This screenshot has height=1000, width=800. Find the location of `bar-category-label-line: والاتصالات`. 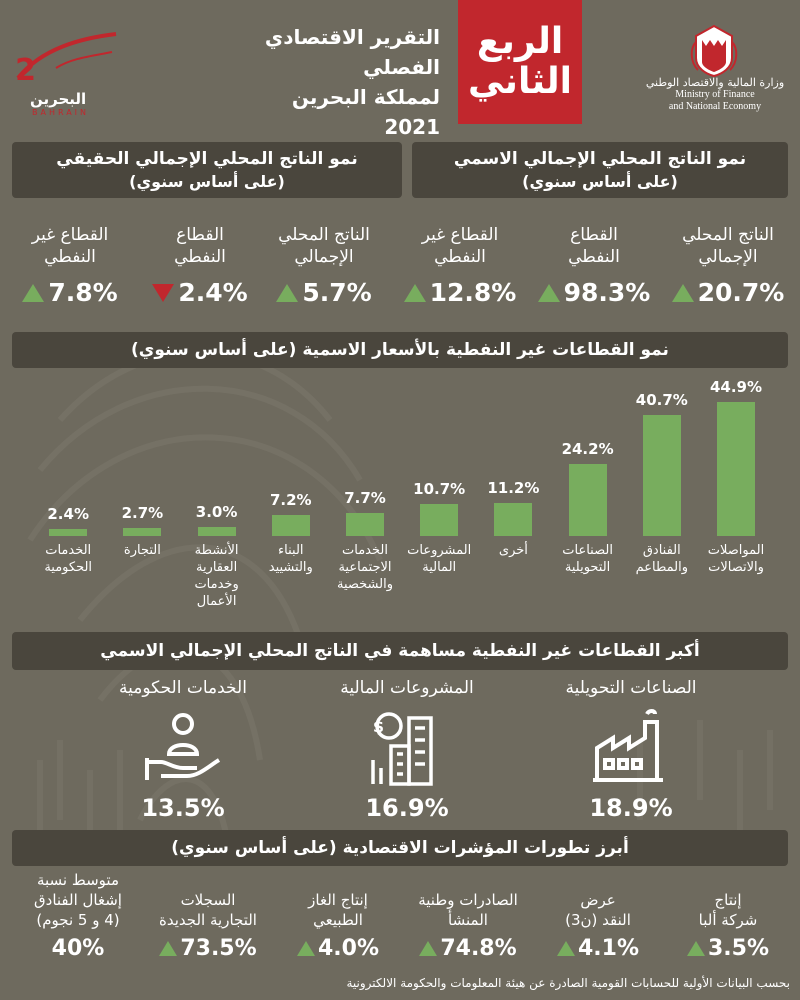

bar-category-label-line: والاتصالات is located at coordinates (736, 567).